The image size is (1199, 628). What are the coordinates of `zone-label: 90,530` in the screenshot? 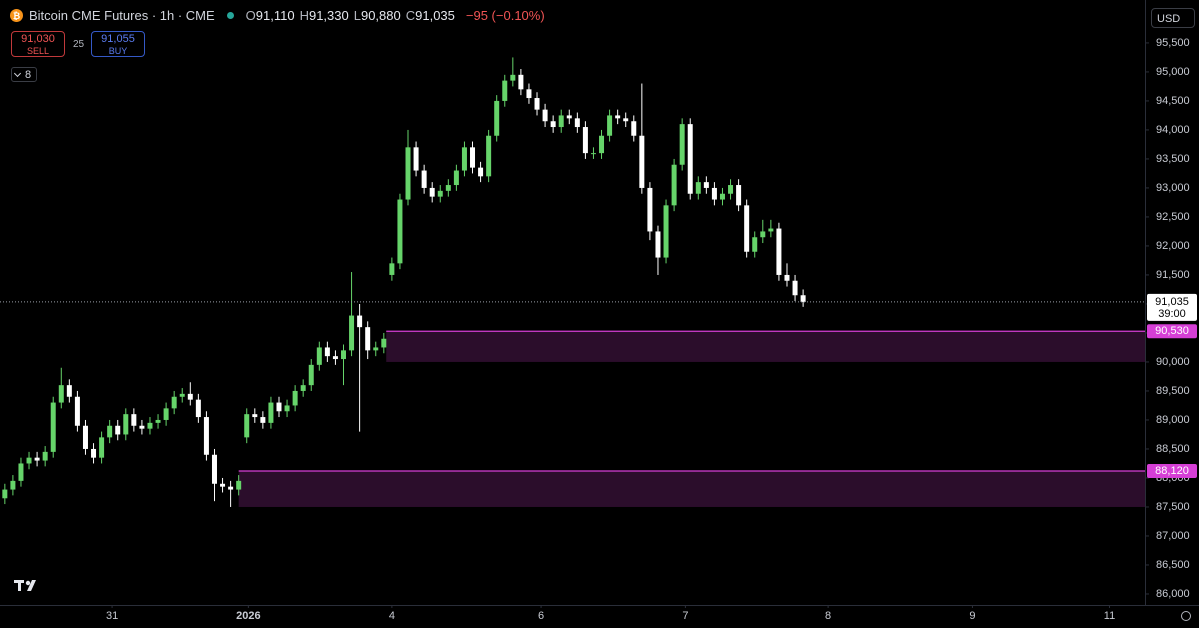 It's located at (1172, 331).